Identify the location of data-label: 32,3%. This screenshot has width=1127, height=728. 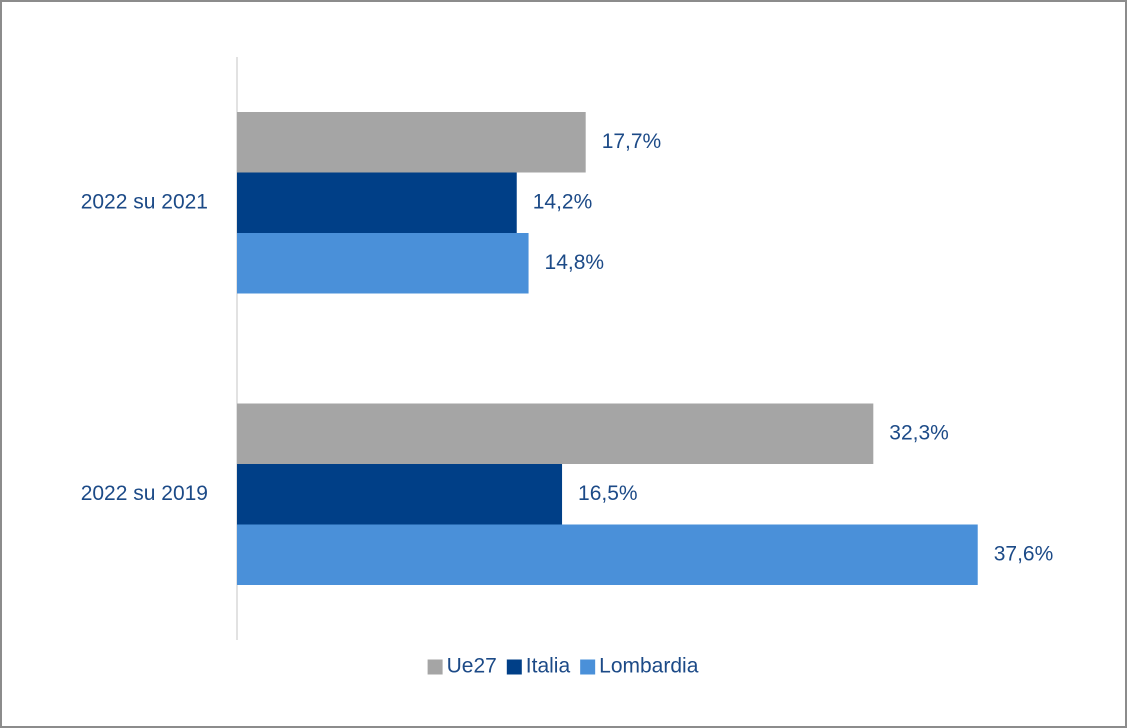
(919, 432).